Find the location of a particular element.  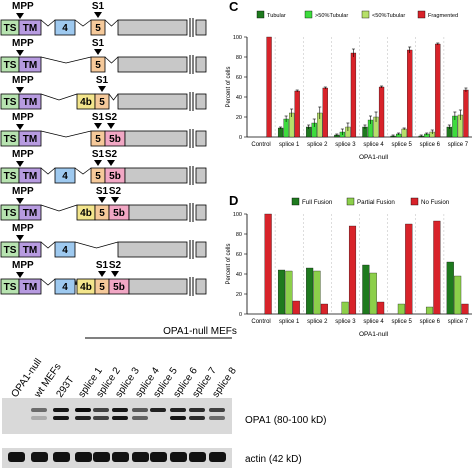

variant-row: MPP TS TM 5 5b S1 S2 is located at coordinates (103, 130).